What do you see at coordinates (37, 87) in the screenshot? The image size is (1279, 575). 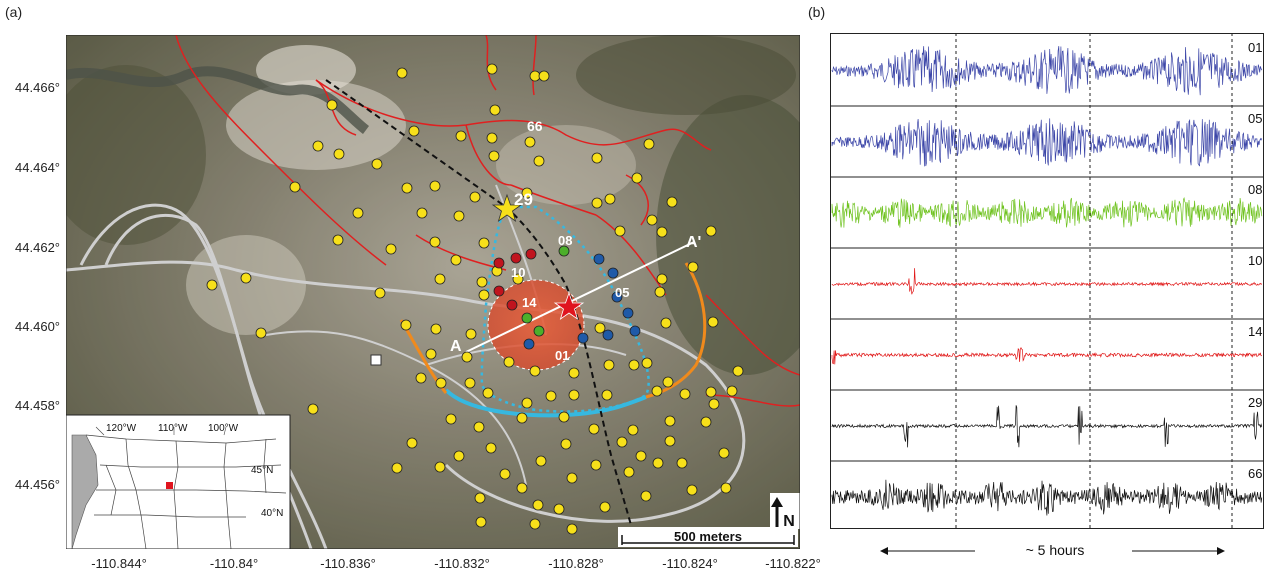 I see `lat-tick-44.466: 44.466°` at bounding box center [37, 87].